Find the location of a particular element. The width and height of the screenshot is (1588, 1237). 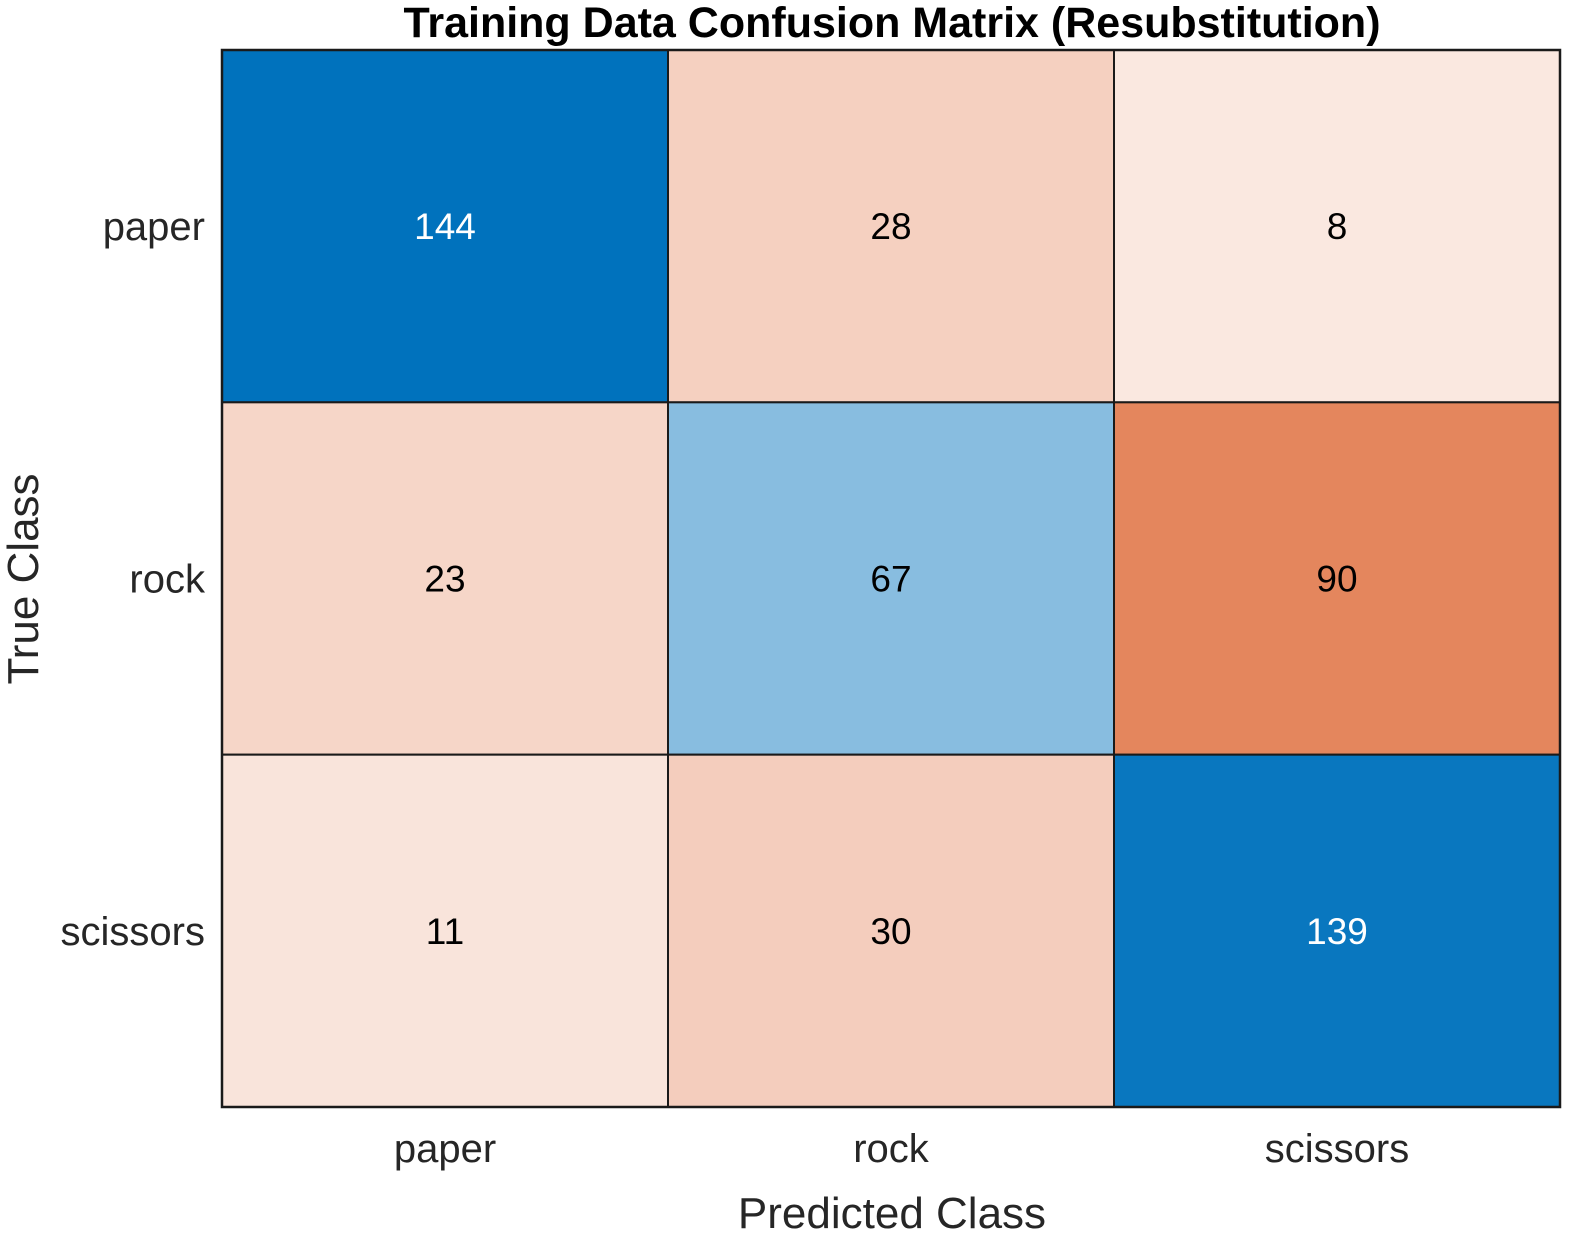

cell-value-paper-paper: 144 is located at coordinates (445, 226).